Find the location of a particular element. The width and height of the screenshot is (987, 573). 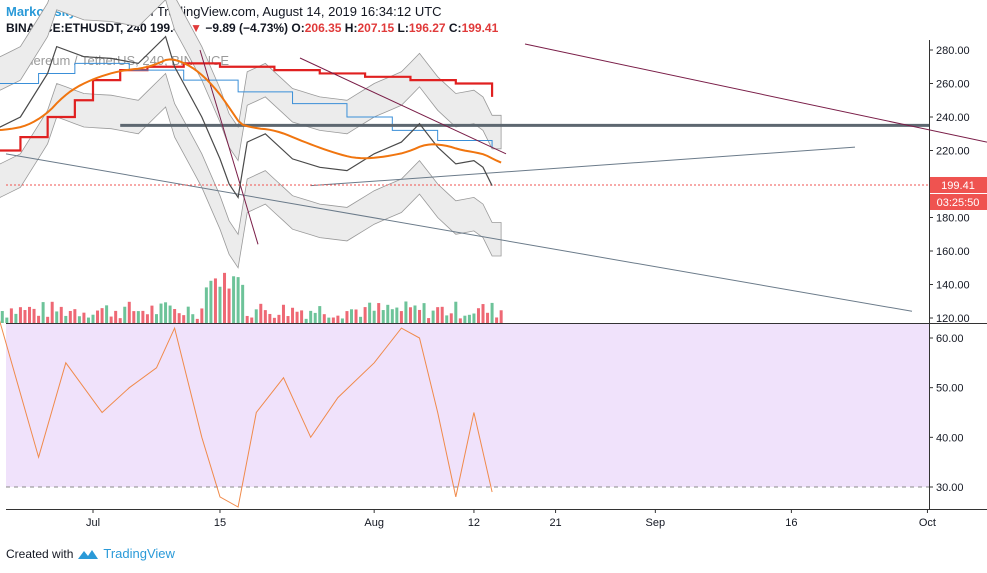

price-tick-label: 120.00 is located at coordinates (953, 319).